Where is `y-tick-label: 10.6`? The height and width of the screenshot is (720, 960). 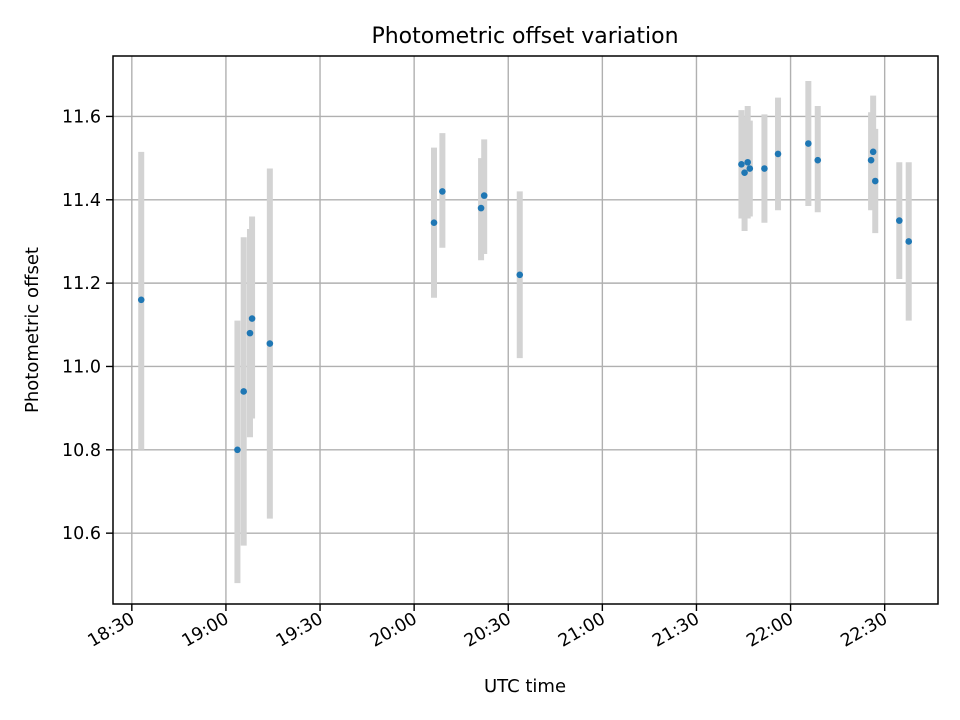
y-tick-label: 10.6 is located at coordinates (81, 534).